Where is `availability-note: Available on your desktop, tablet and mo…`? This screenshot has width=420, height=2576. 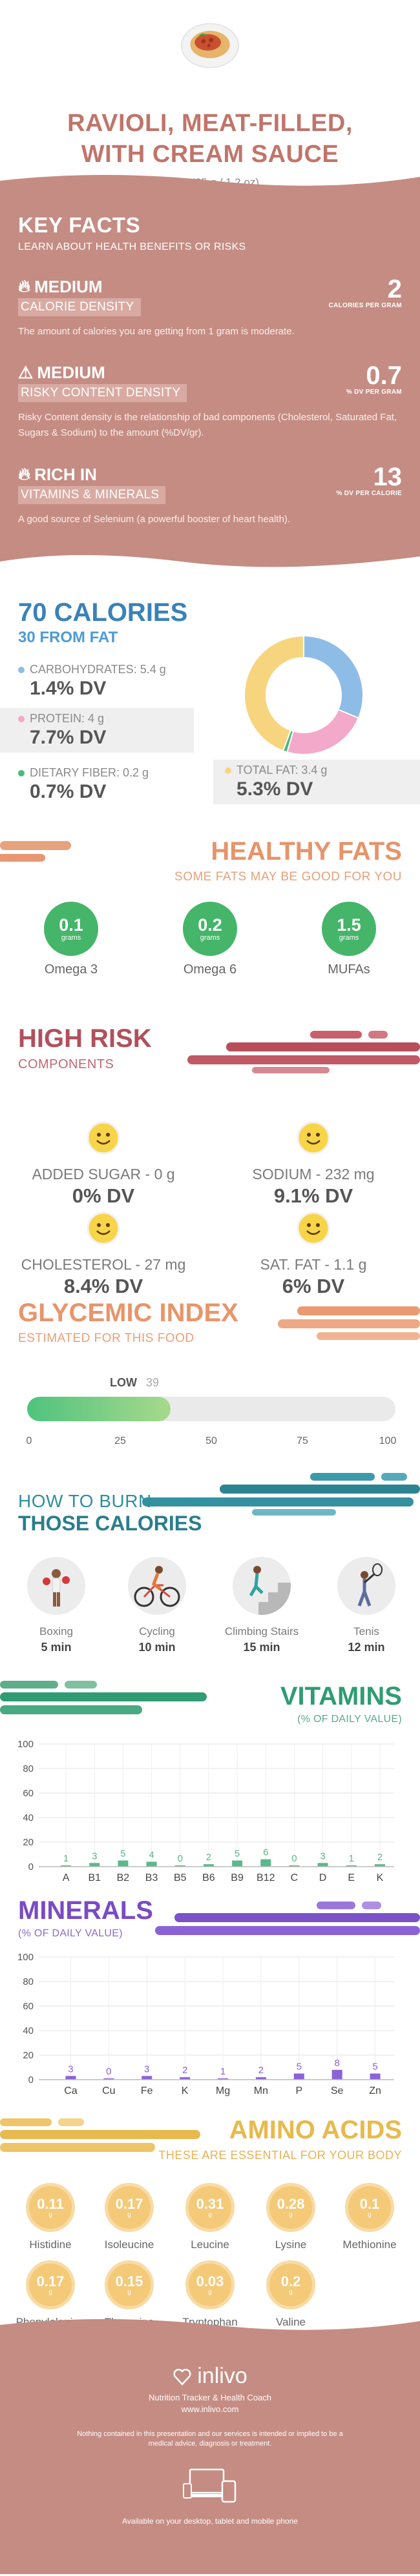
availability-note: Available on your desktop, tablet and mo… is located at coordinates (210, 2521).